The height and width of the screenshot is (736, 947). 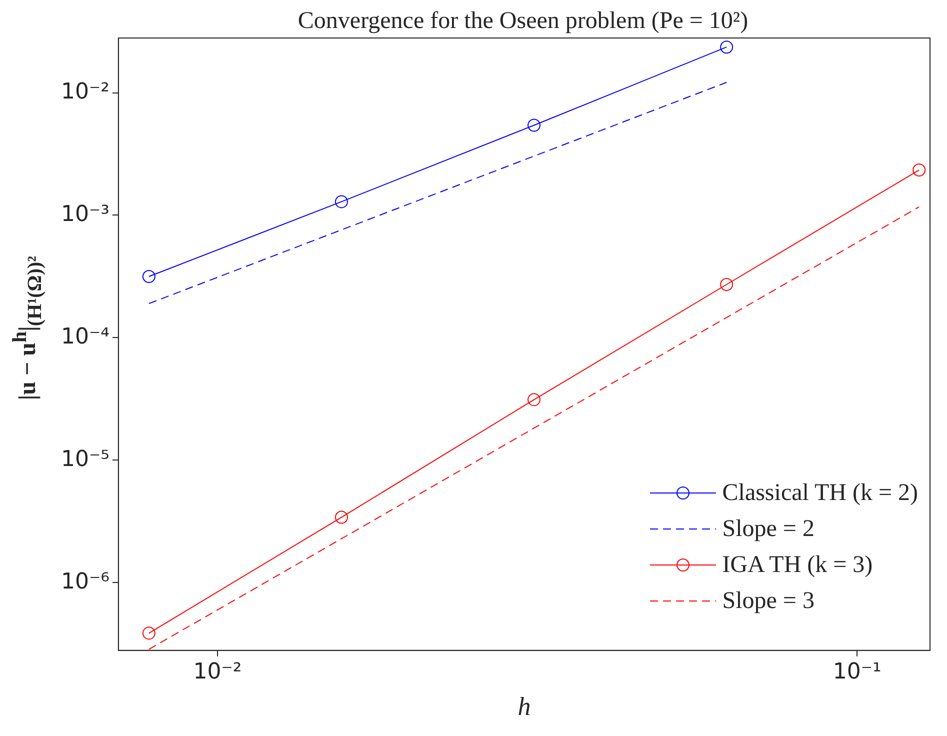 I want to click on legend-label: Slope = 3, so click(x=768, y=601).